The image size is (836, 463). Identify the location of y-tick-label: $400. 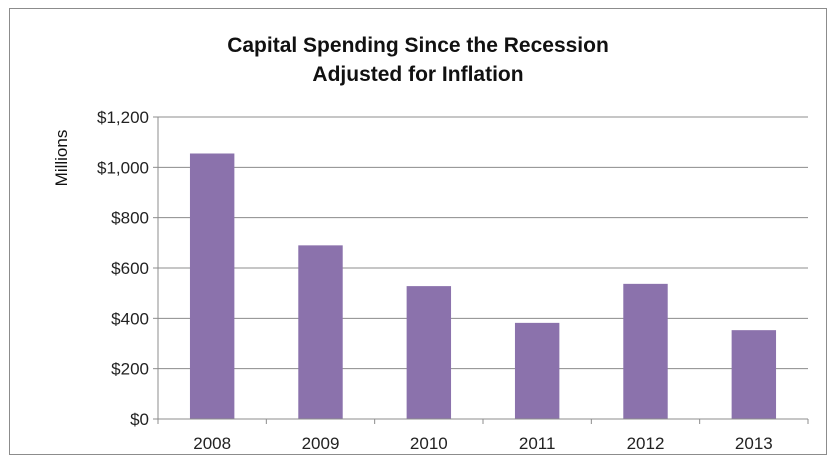
(130, 318).